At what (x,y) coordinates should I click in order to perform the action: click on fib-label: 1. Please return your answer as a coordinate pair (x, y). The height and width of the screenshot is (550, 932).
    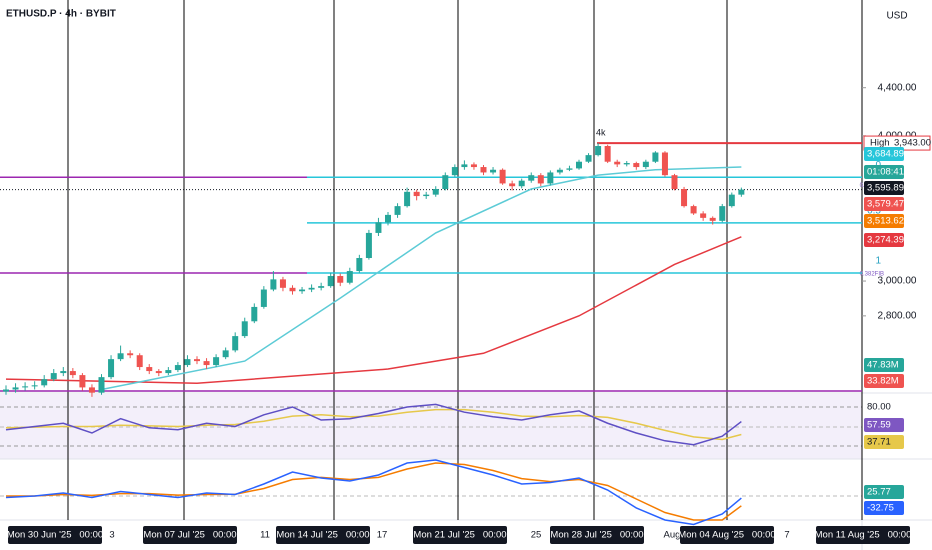
    Looking at the image, I should click on (878, 261).